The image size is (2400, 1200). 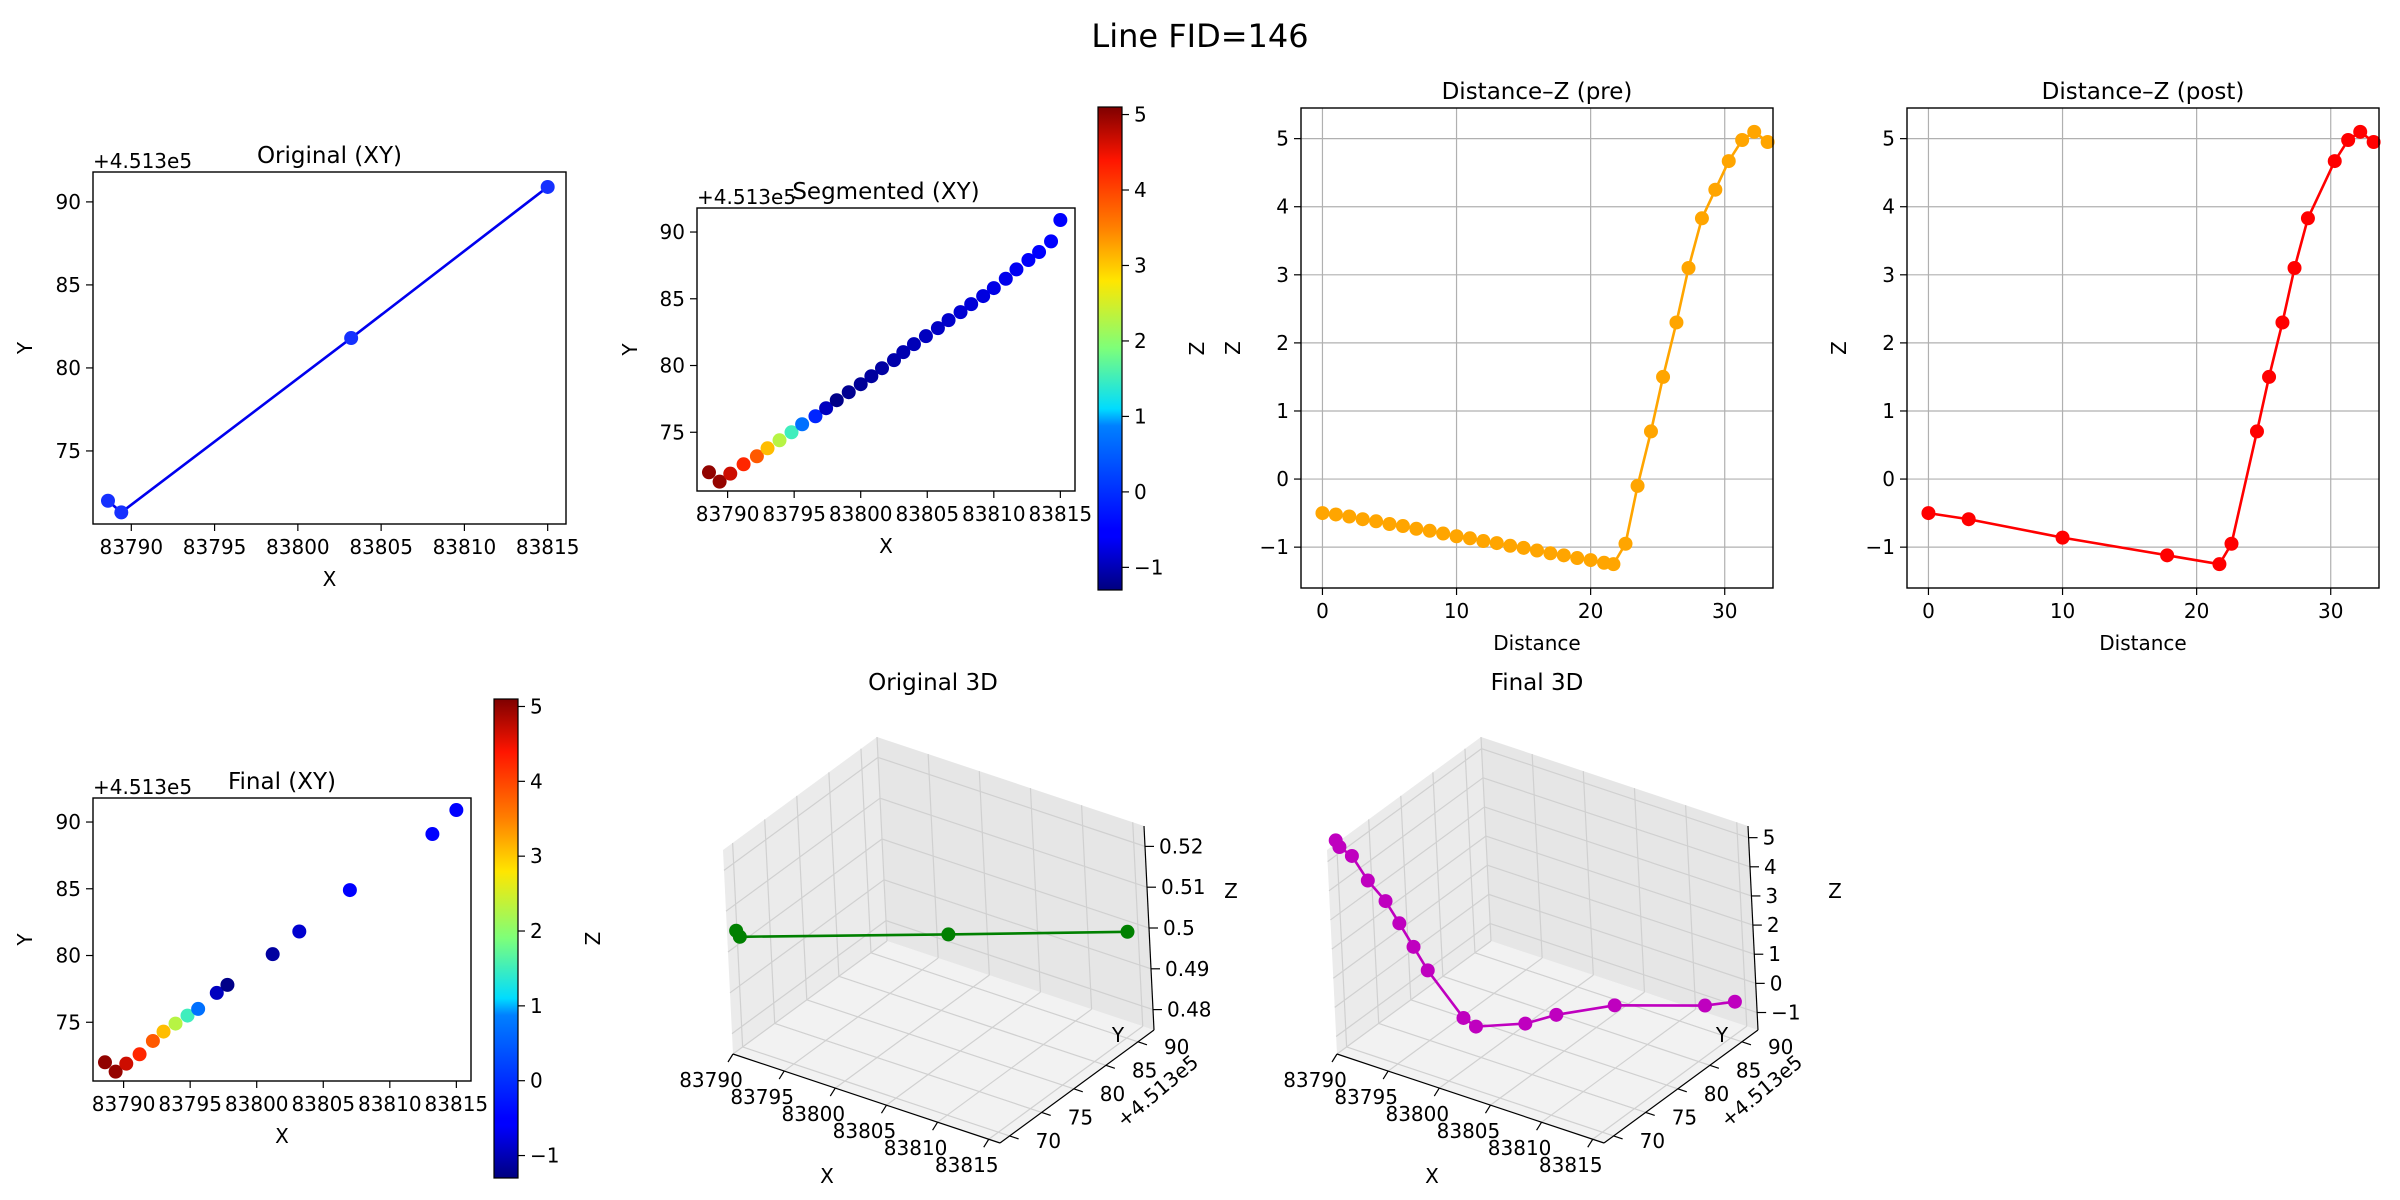 What do you see at coordinates (746, 197) in the screenshot?
I see `seg_xy-offset-label: +4.513e5` at bounding box center [746, 197].